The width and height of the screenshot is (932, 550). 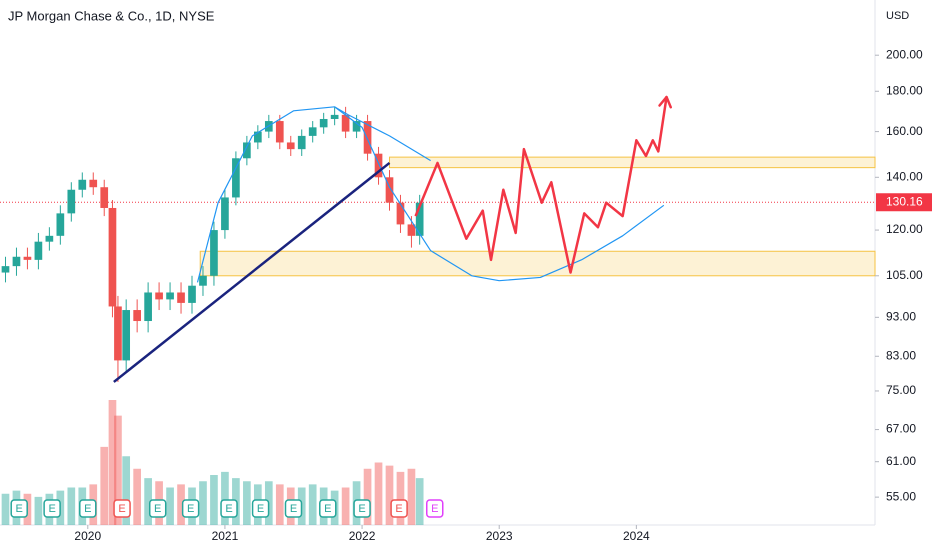 What do you see at coordinates (901, 355) in the screenshot?
I see `y-tick-label: 83.00` at bounding box center [901, 355].